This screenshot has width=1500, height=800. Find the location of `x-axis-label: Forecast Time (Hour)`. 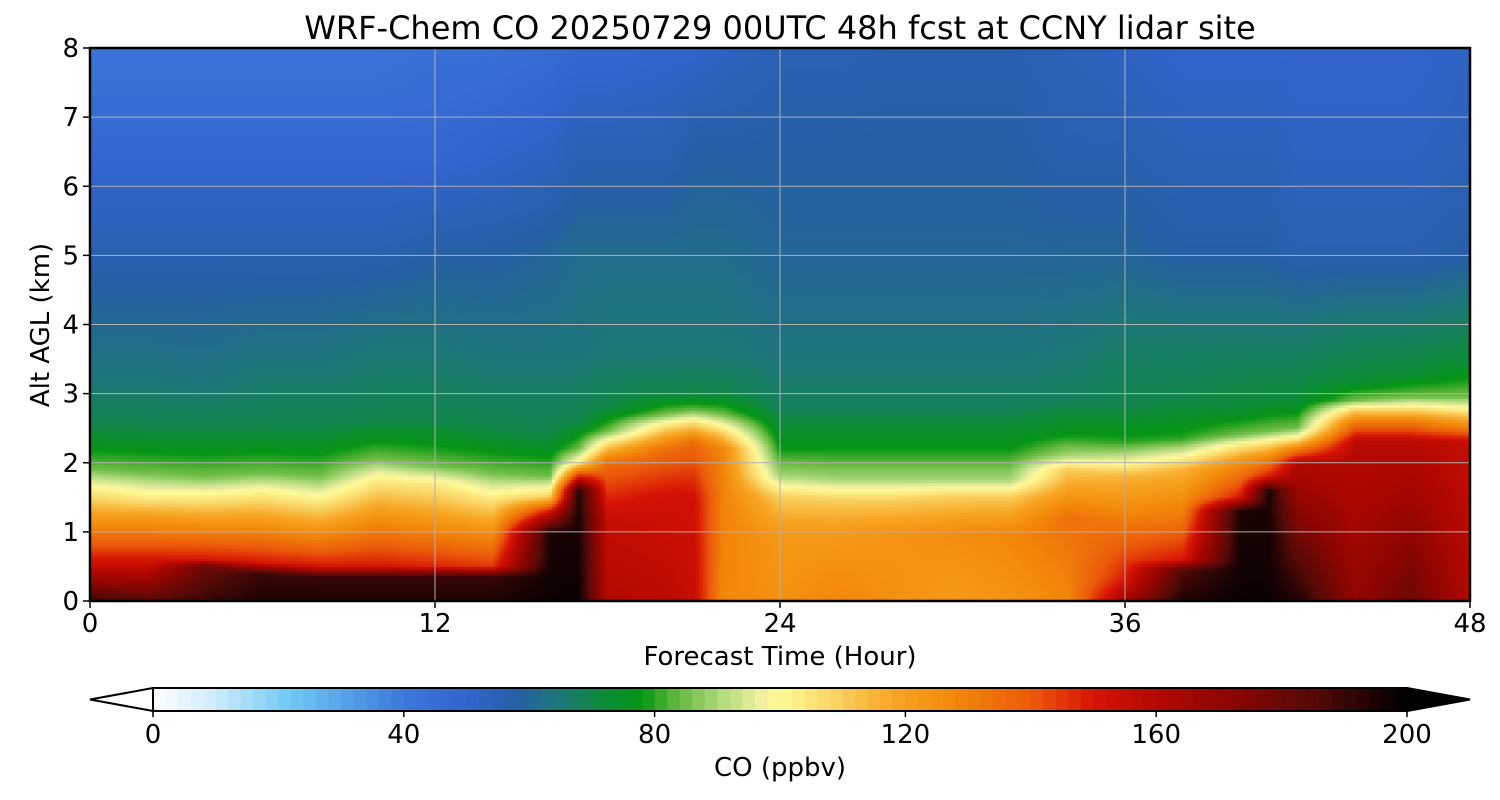

x-axis-label: Forecast Time (Hour) is located at coordinates (779, 657).